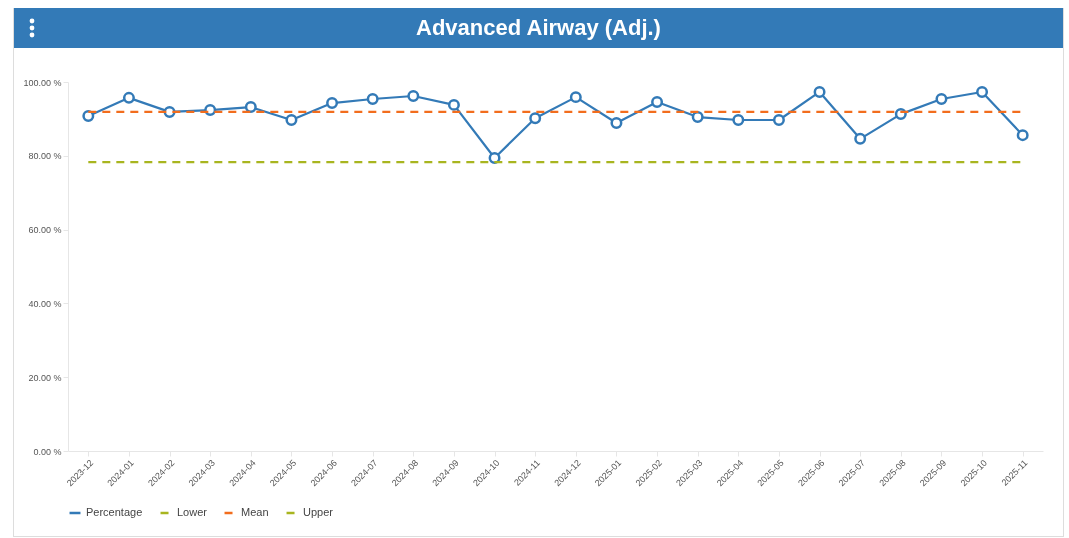 This screenshot has height=538, width=1069. I want to click on y-tick-label: 20.00 %, so click(45, 377).